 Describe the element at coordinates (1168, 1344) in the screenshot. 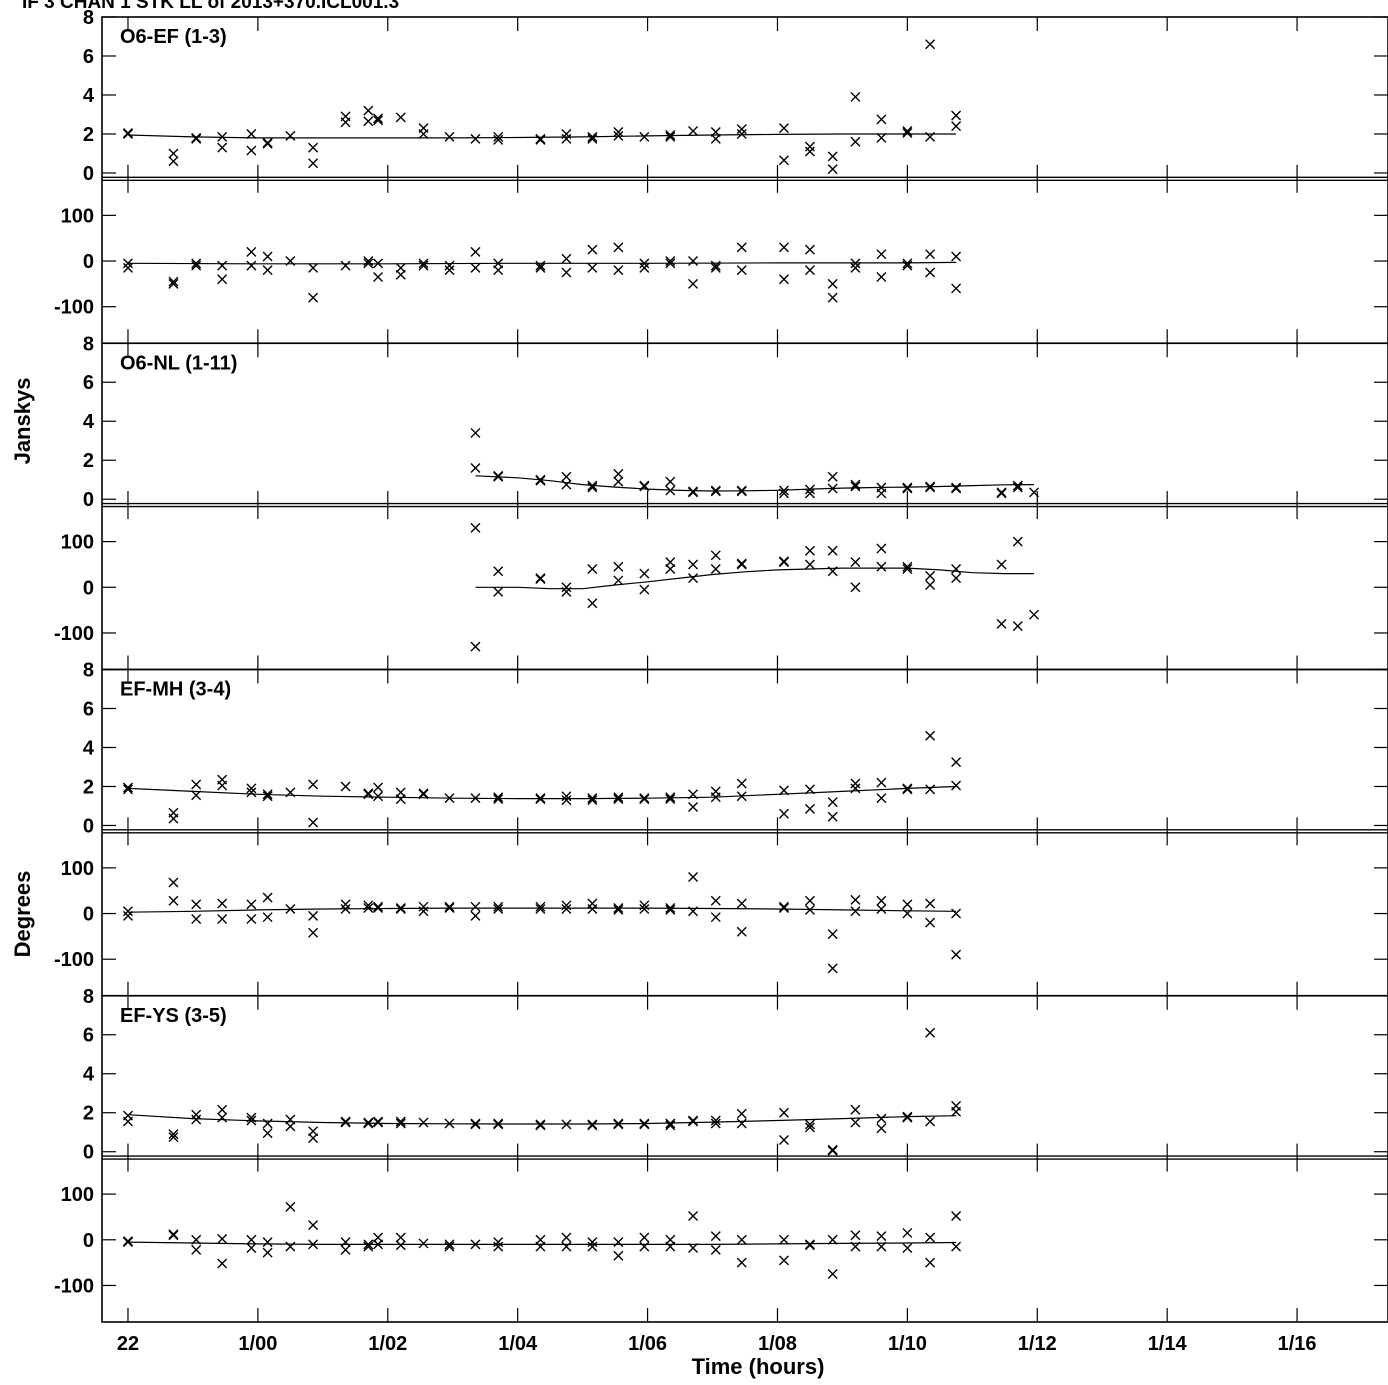

I see `x-tick-label: 1/14` at that location.